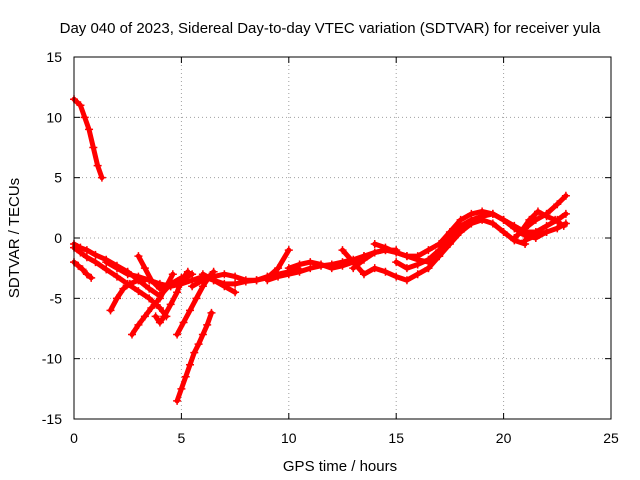  I want to click on x-tick-label: 25, so click(611, 438).